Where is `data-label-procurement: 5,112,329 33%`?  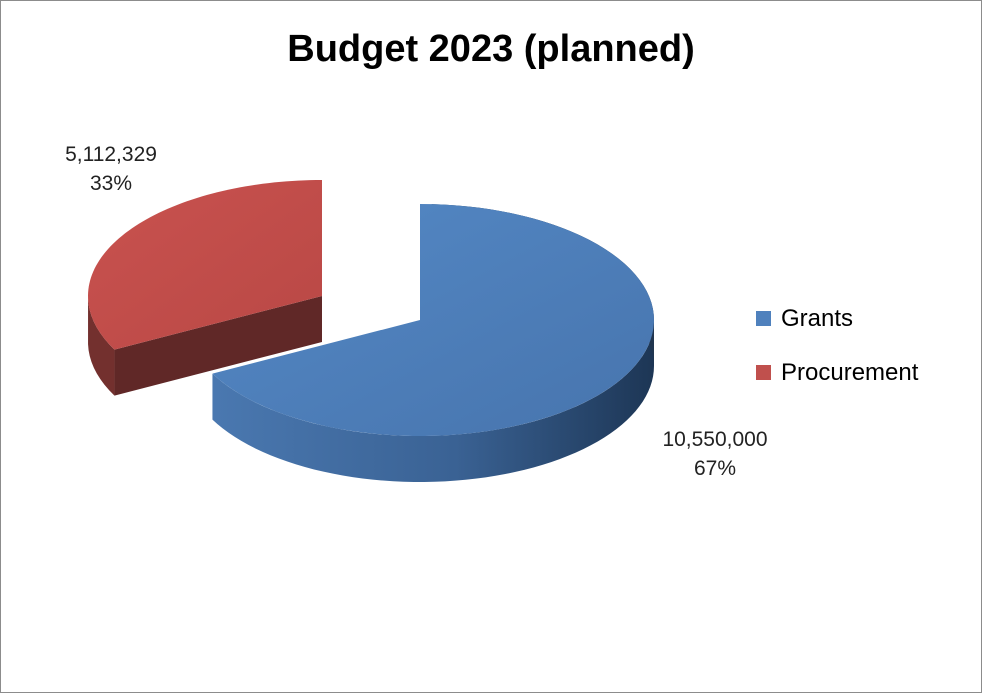
data-label-procurement: 5,112,329 33% is located at coordinates (111, 169).